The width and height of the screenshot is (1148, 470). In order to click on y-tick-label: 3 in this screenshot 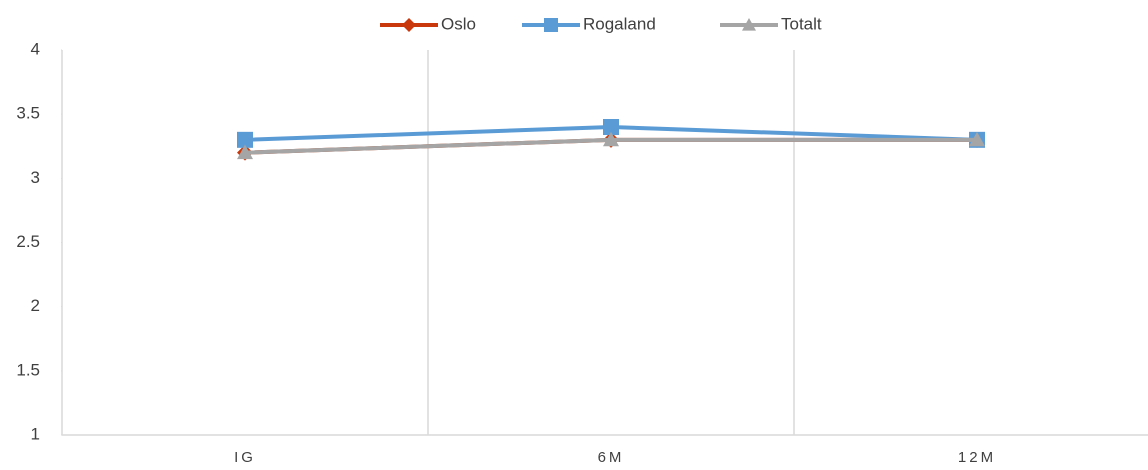, I will do `click(35, 177)`.